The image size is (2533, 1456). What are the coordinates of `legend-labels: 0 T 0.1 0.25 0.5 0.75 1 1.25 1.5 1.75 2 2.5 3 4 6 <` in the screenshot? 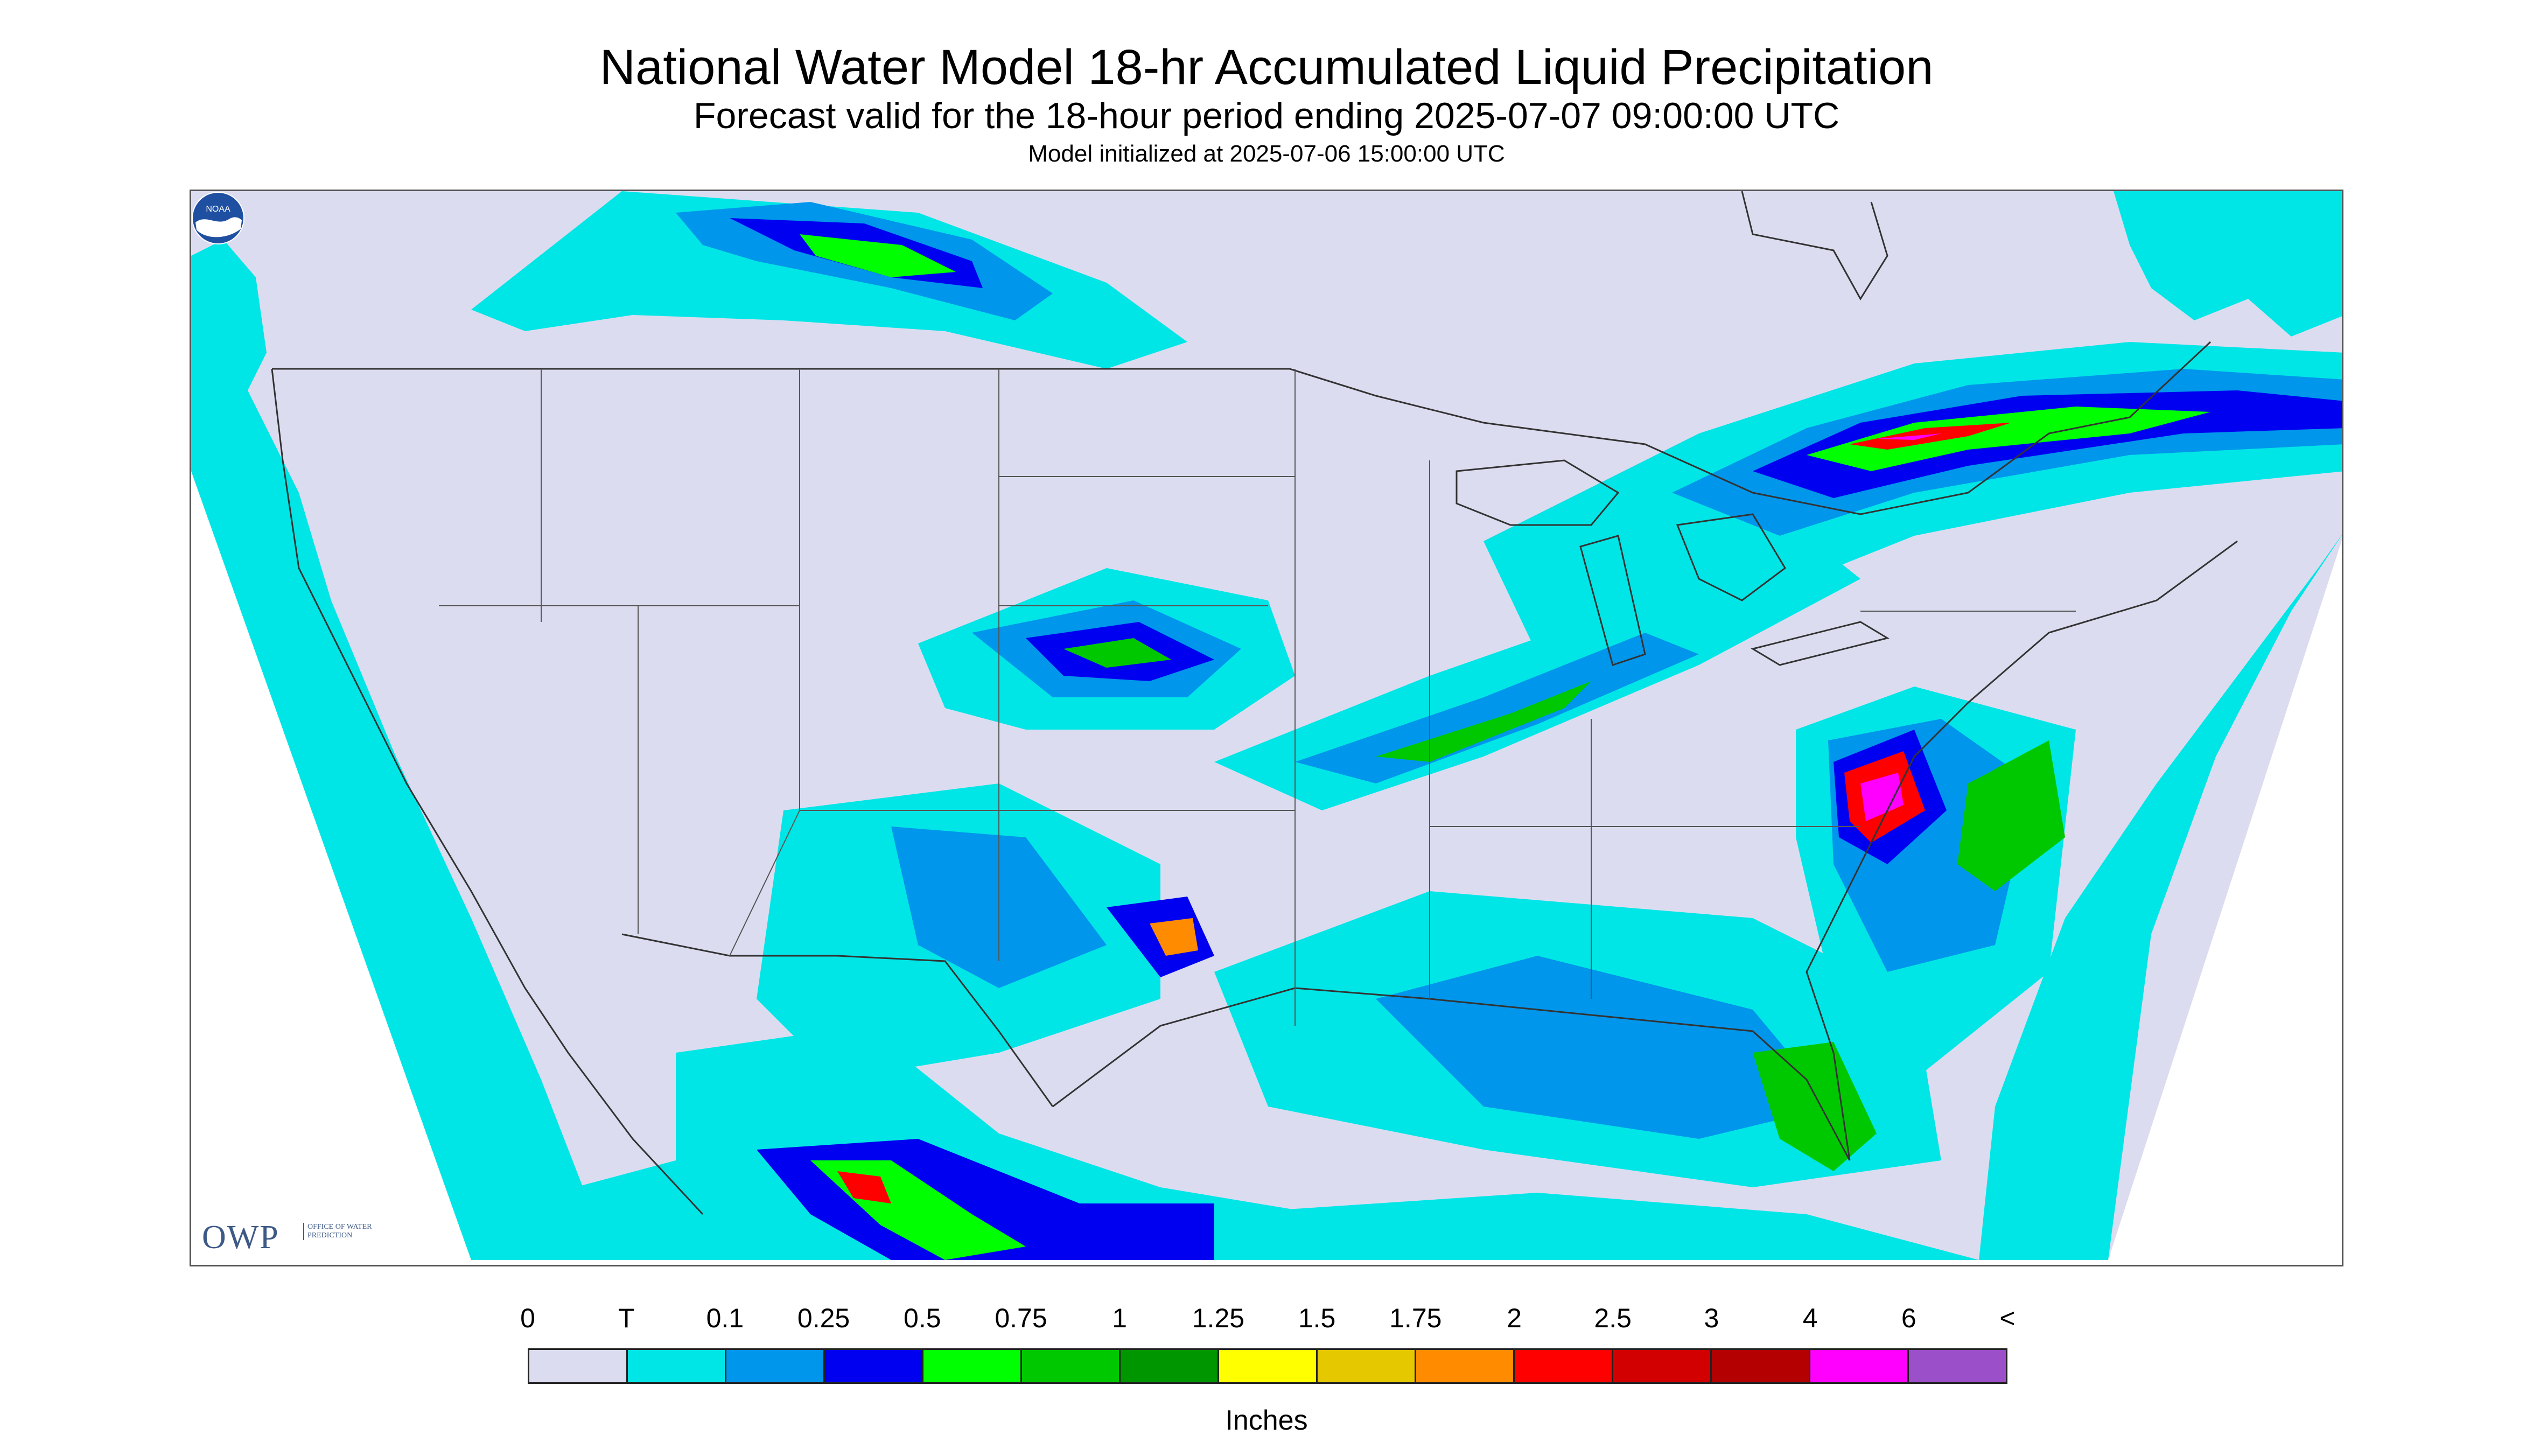 It's located at (1266, 1318).